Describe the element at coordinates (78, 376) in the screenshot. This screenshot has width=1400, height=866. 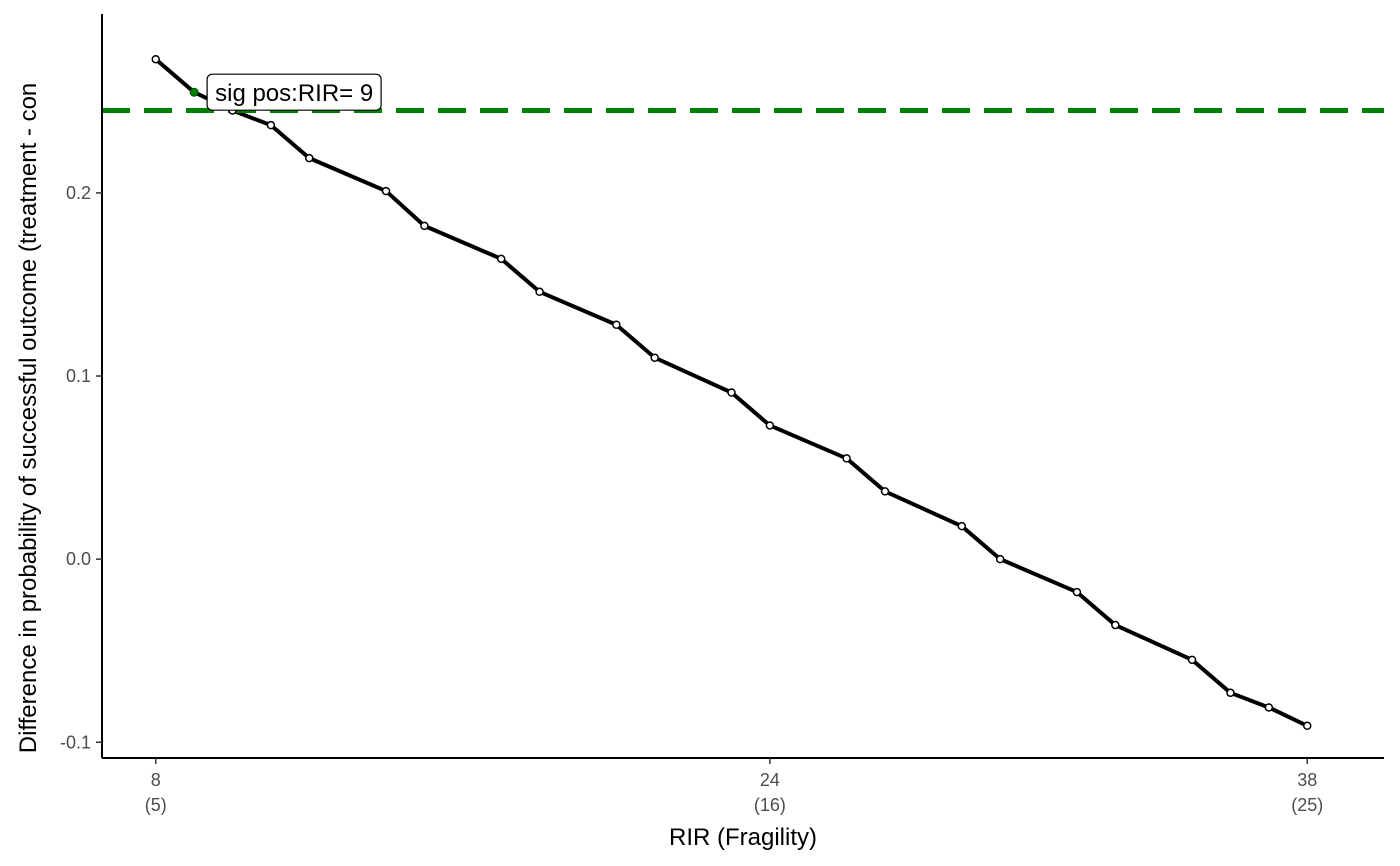
I see `y-tick-label: 0.1` at that location.